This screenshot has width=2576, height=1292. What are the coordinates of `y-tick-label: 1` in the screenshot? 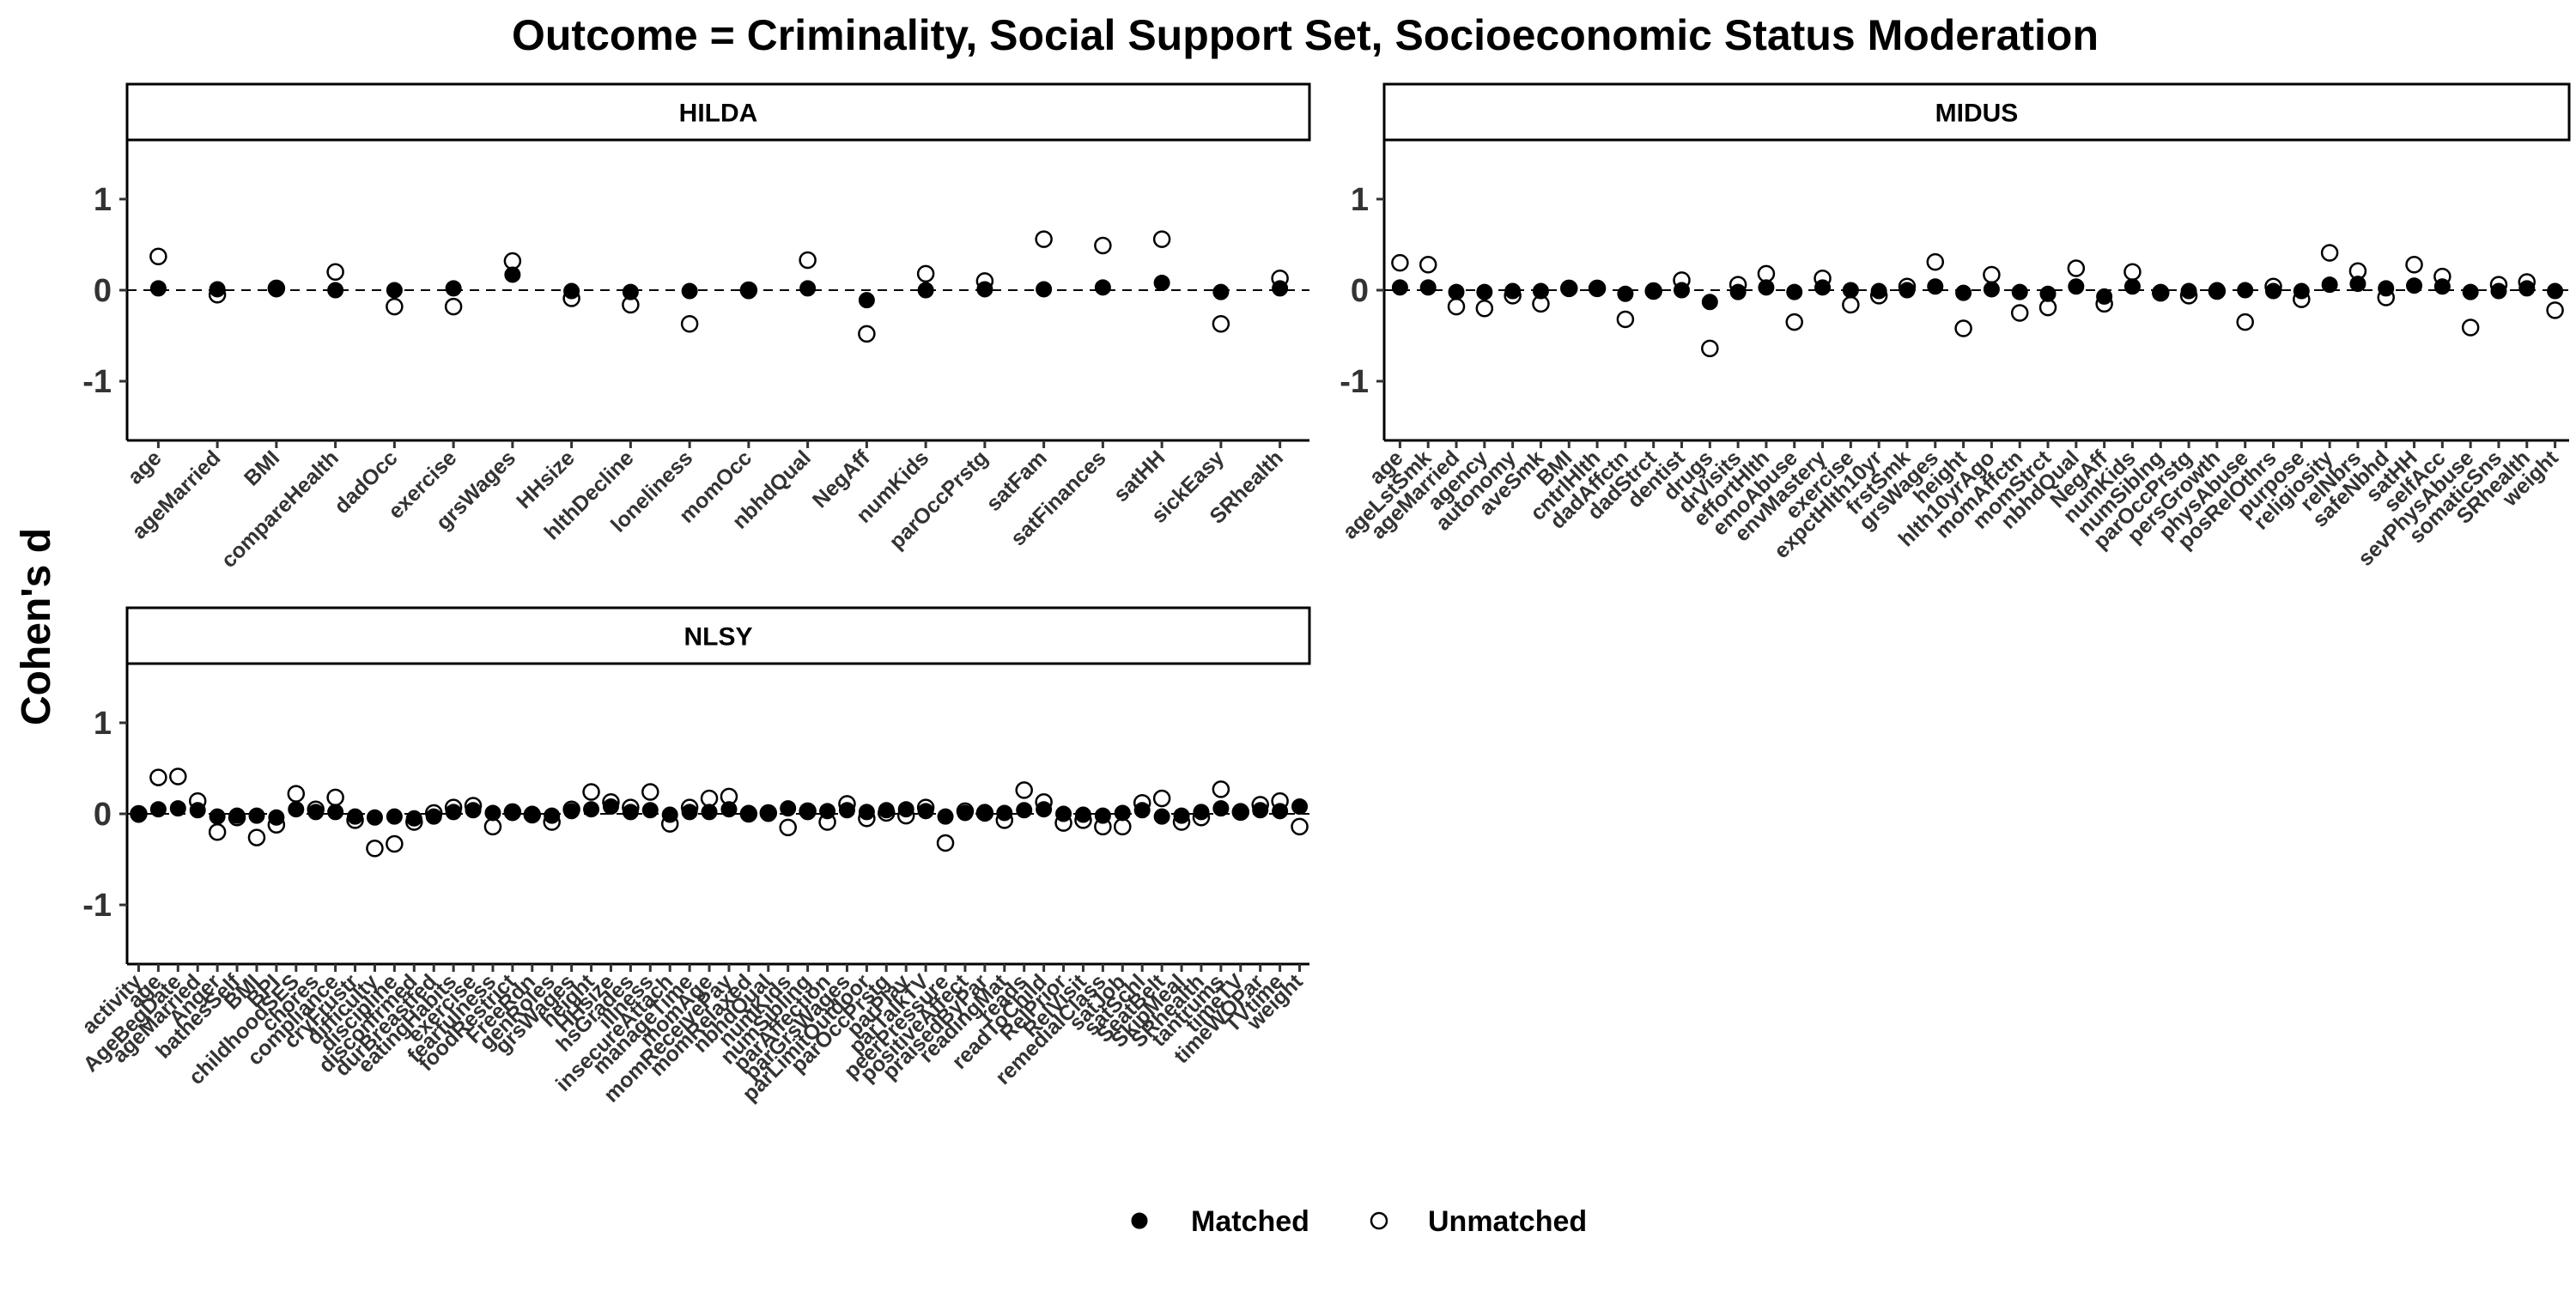 It's located at (103, 200).